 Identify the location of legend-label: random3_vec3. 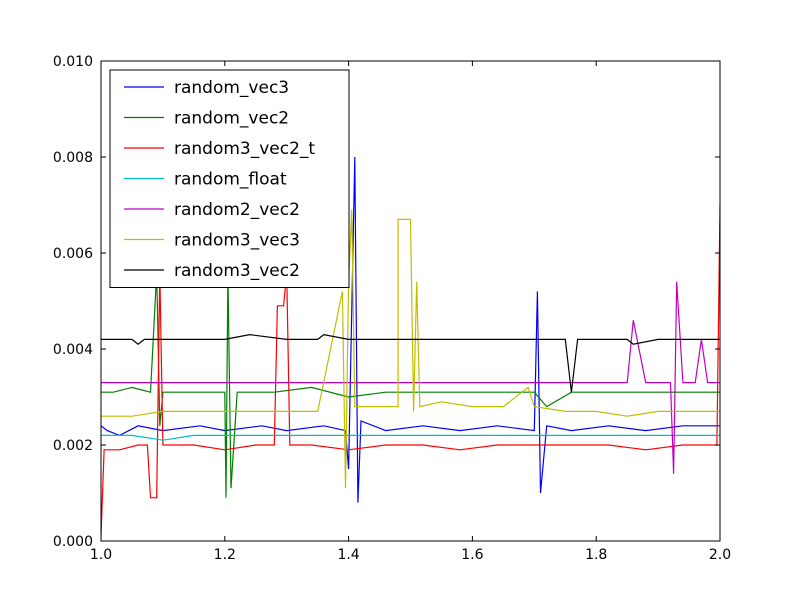
(237, 241).